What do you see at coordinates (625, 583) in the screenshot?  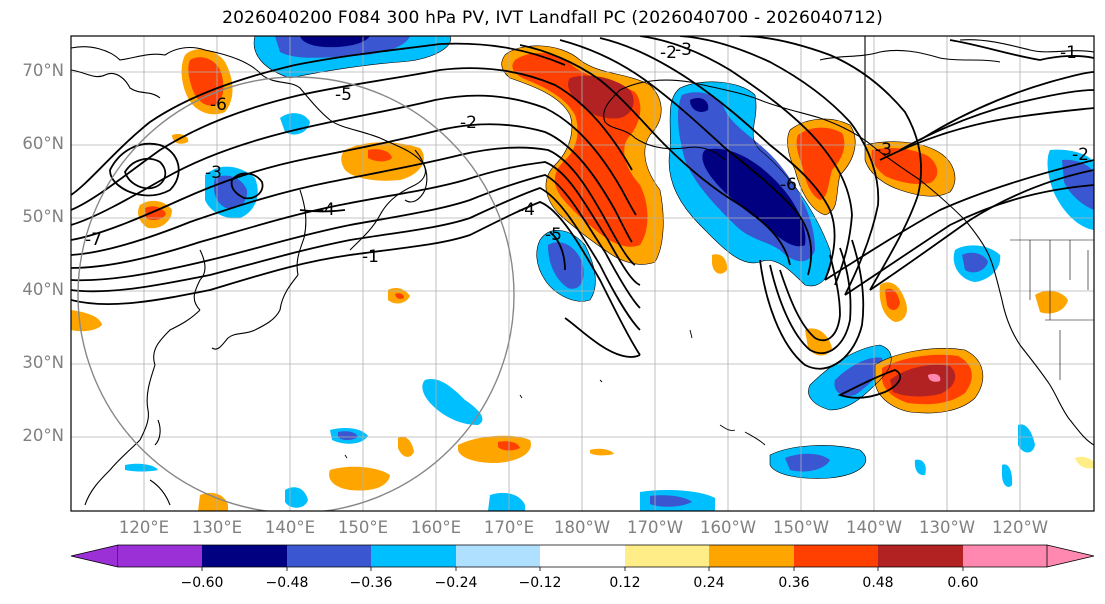 I see `colorbar-tick-label: 0.12` at bounding box center [625, 583].